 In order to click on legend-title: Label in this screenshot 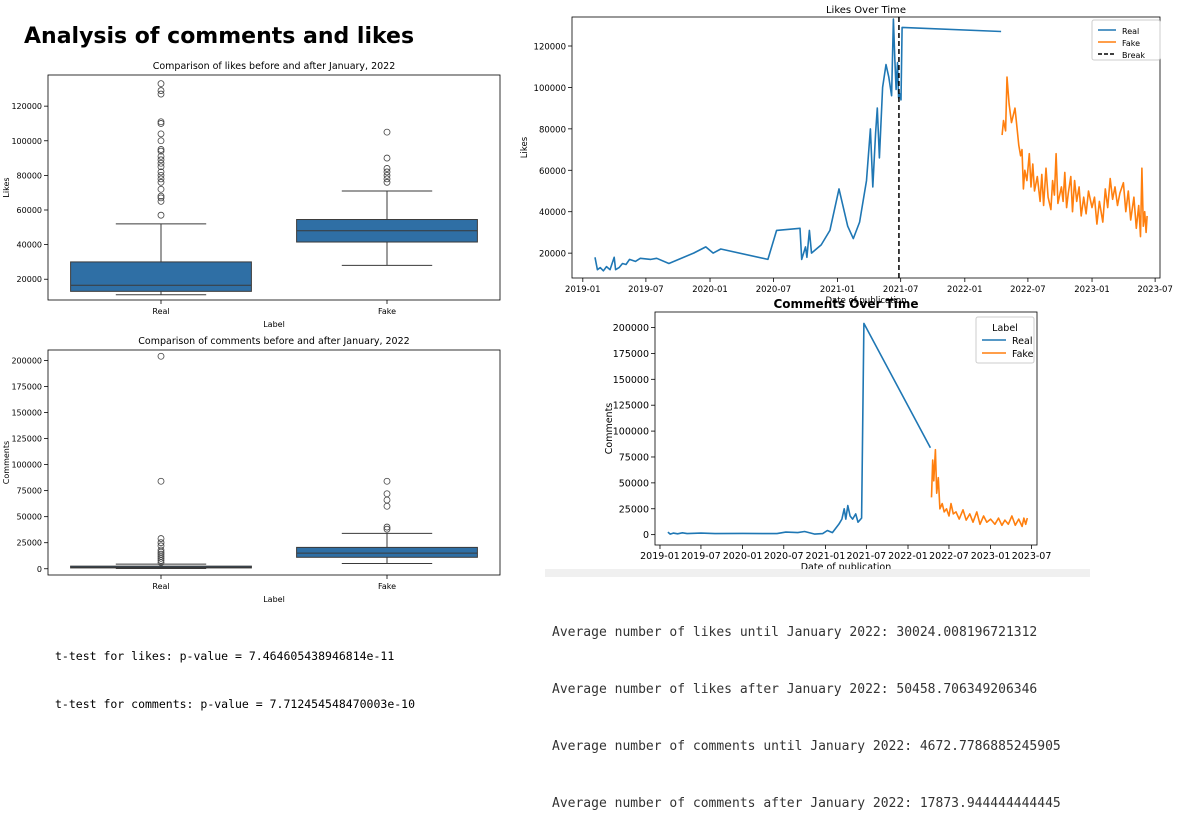, I will do `click(1005, 328)`.